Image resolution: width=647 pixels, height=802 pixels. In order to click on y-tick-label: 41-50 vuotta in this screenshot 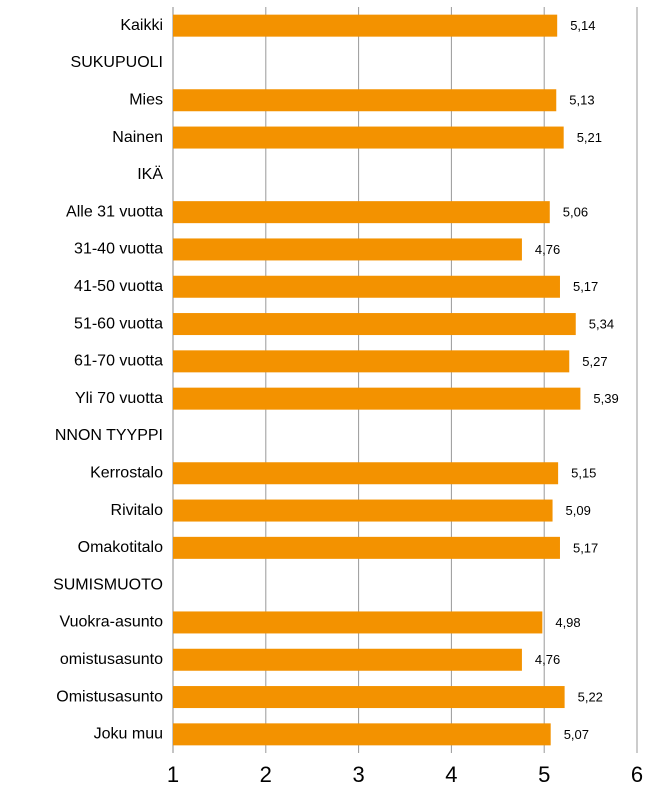, I will do `click(118, 286)`.